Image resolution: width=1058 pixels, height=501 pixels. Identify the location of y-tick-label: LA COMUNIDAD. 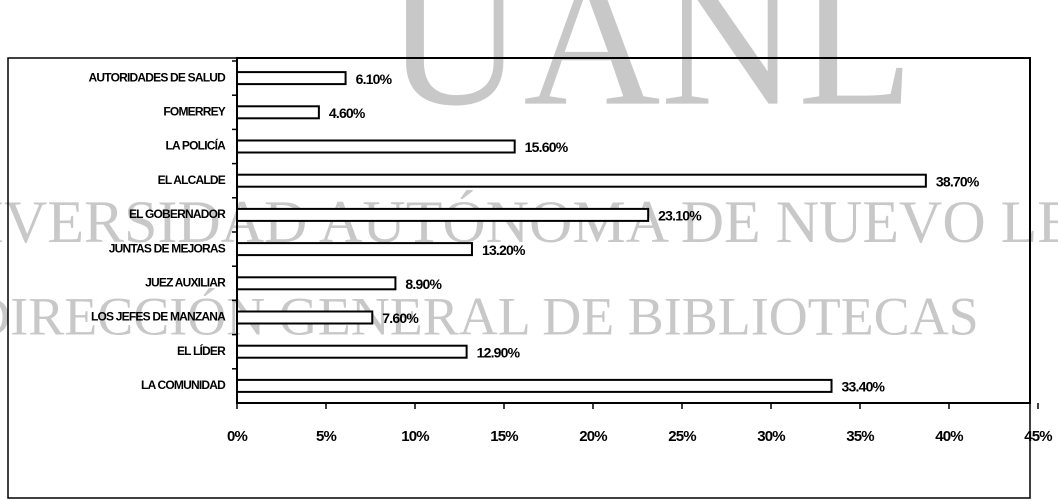
(183, 385).